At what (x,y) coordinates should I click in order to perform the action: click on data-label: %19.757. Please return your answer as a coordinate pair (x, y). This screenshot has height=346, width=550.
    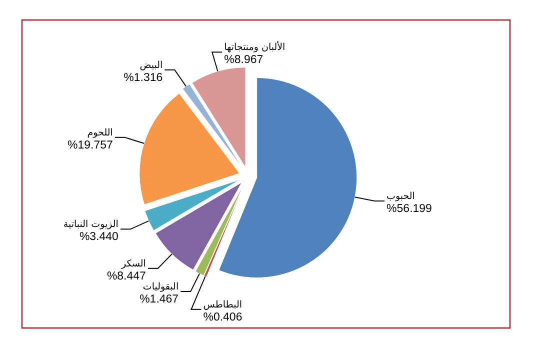
    Looking at the image, I should click on (90, 145).